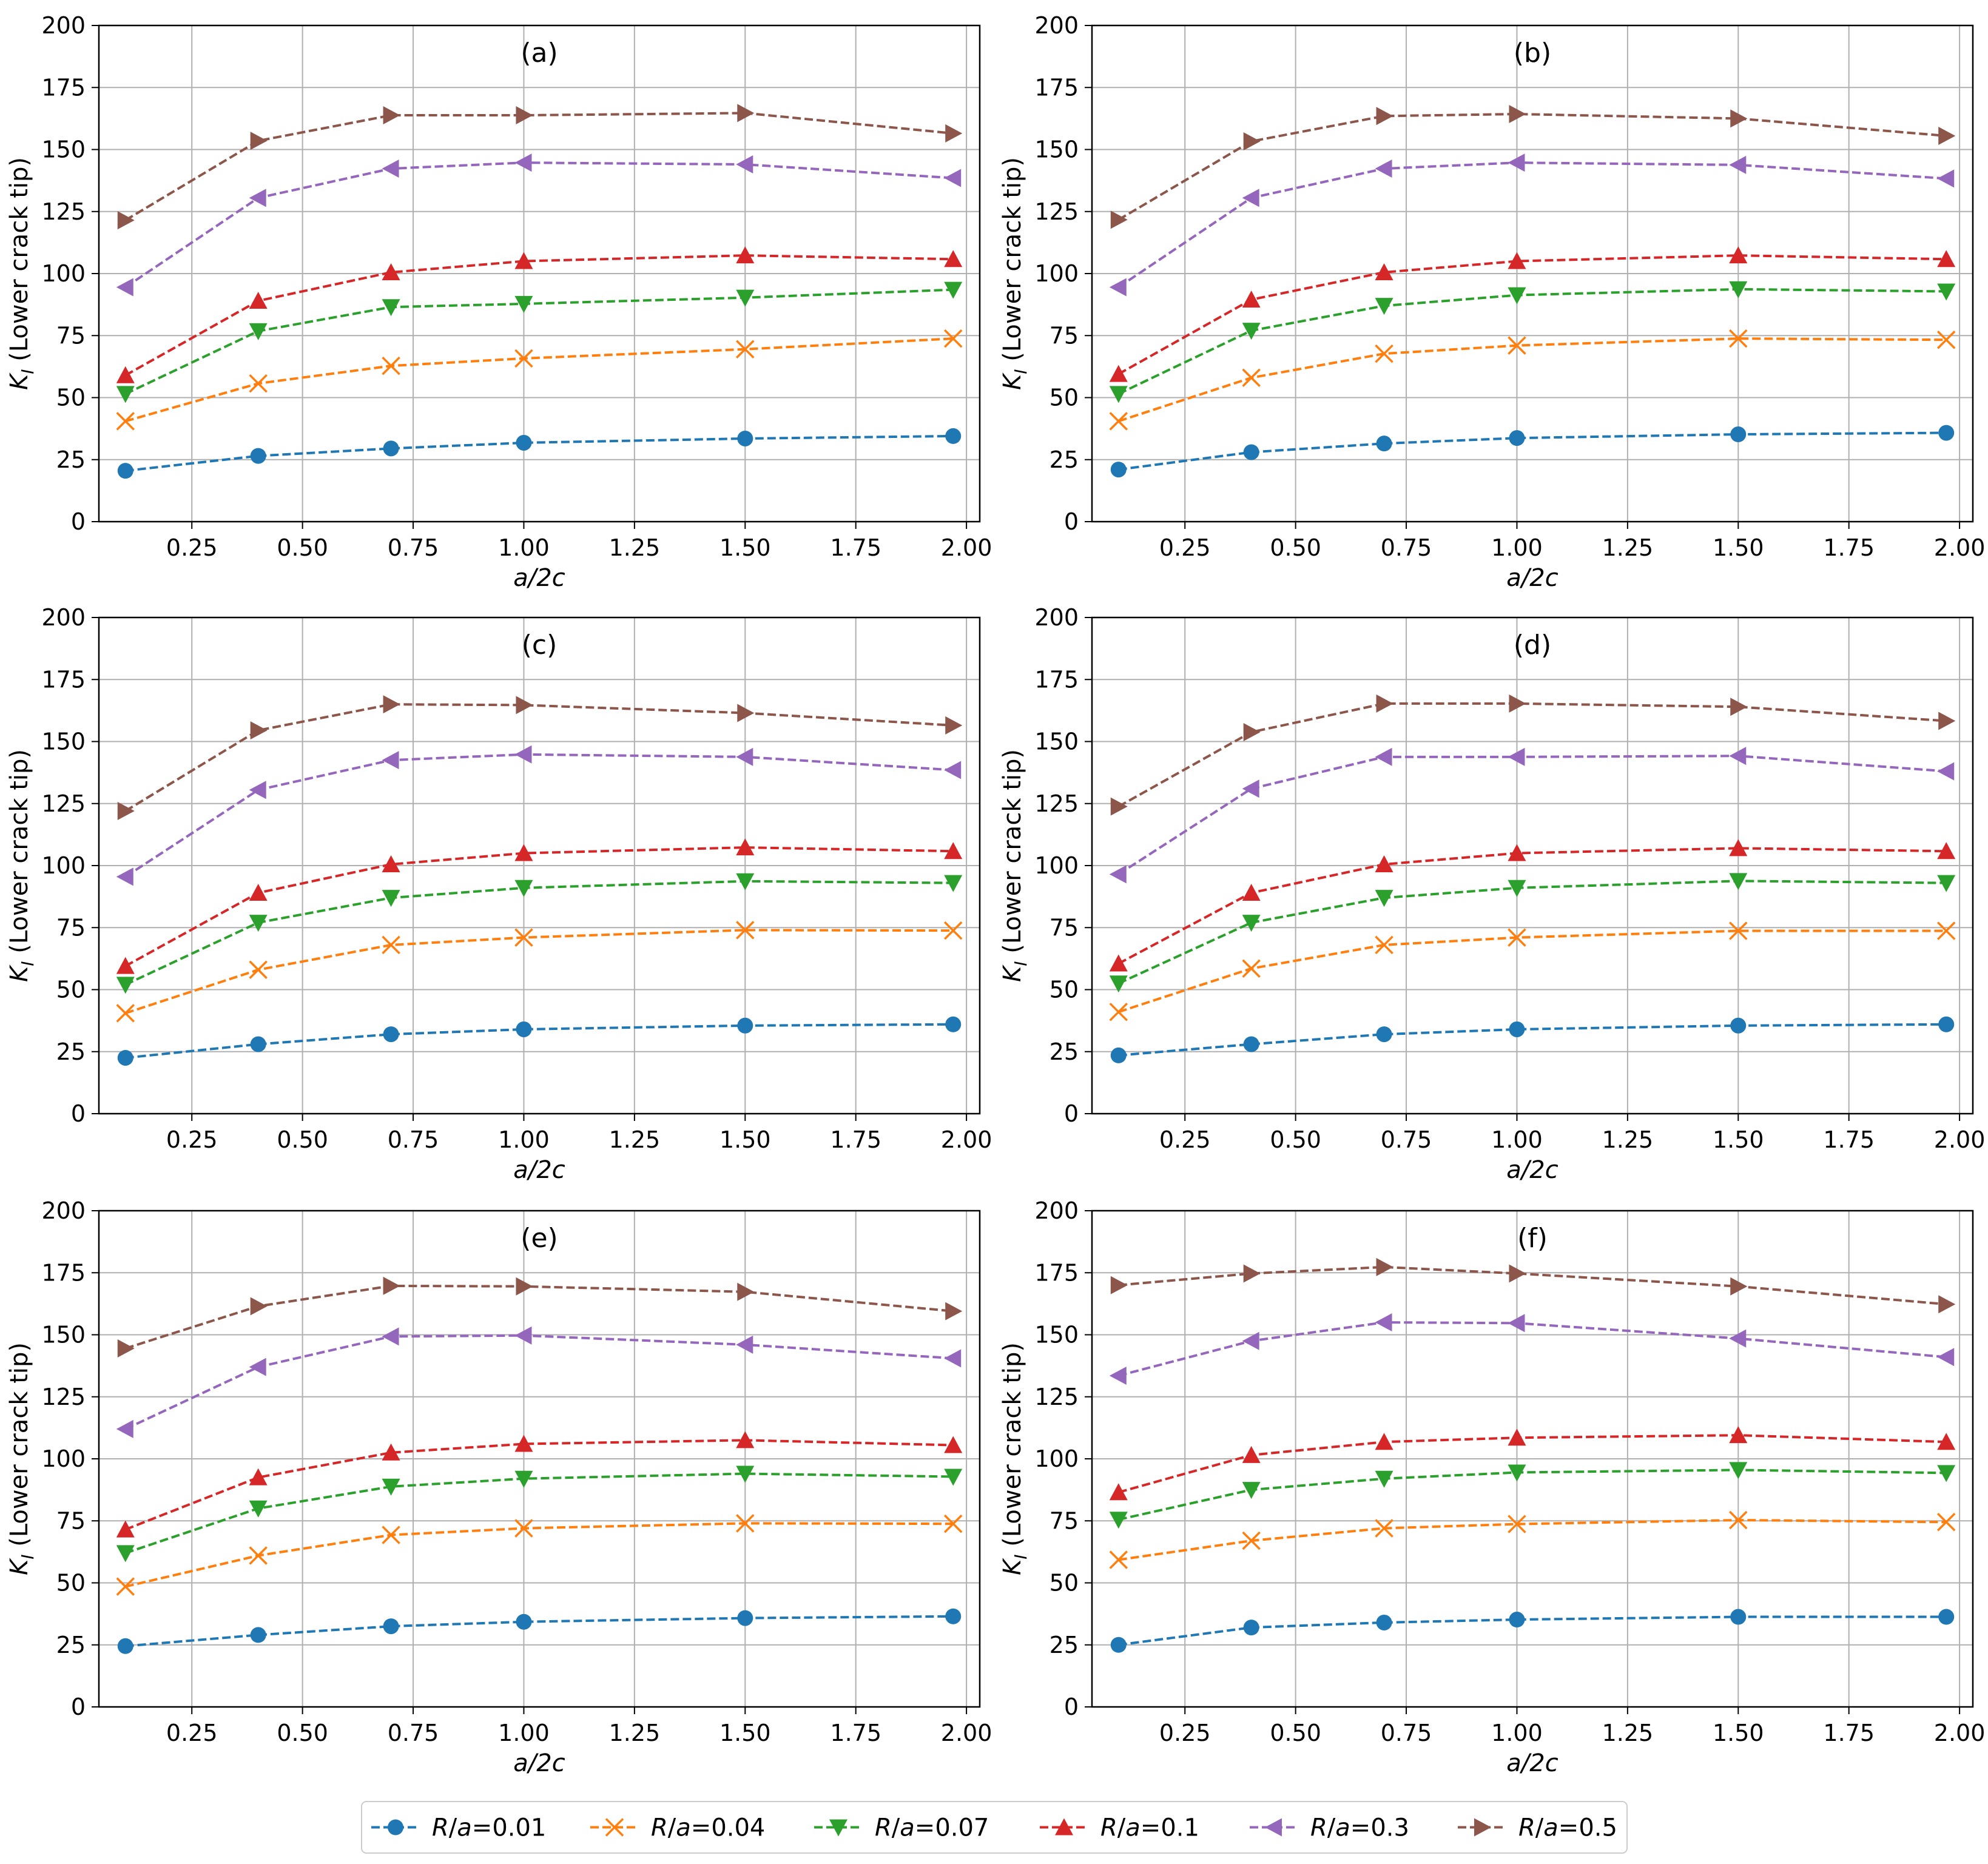  I want to click on legend-item: R/a=0.5, so click(1537, 1828).